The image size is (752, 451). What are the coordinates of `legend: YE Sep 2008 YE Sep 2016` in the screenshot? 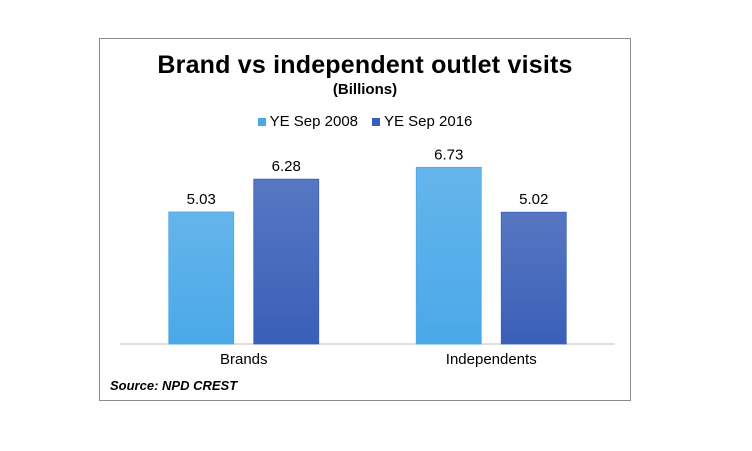 It's located at (365, 121).